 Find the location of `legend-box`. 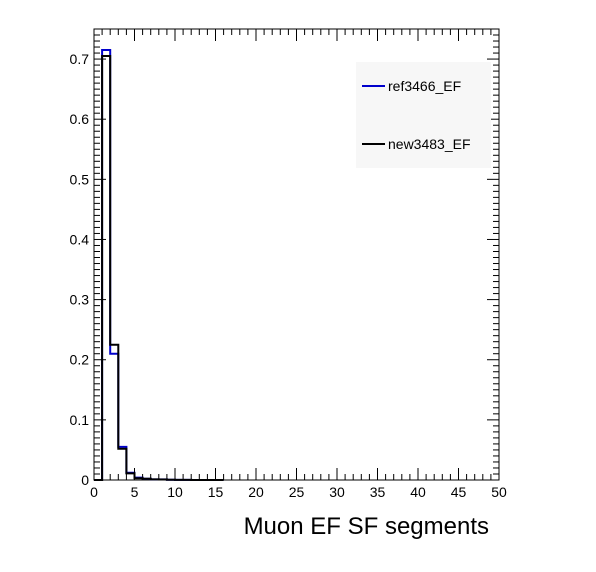

legend-box is located at coordinates (423, 115).